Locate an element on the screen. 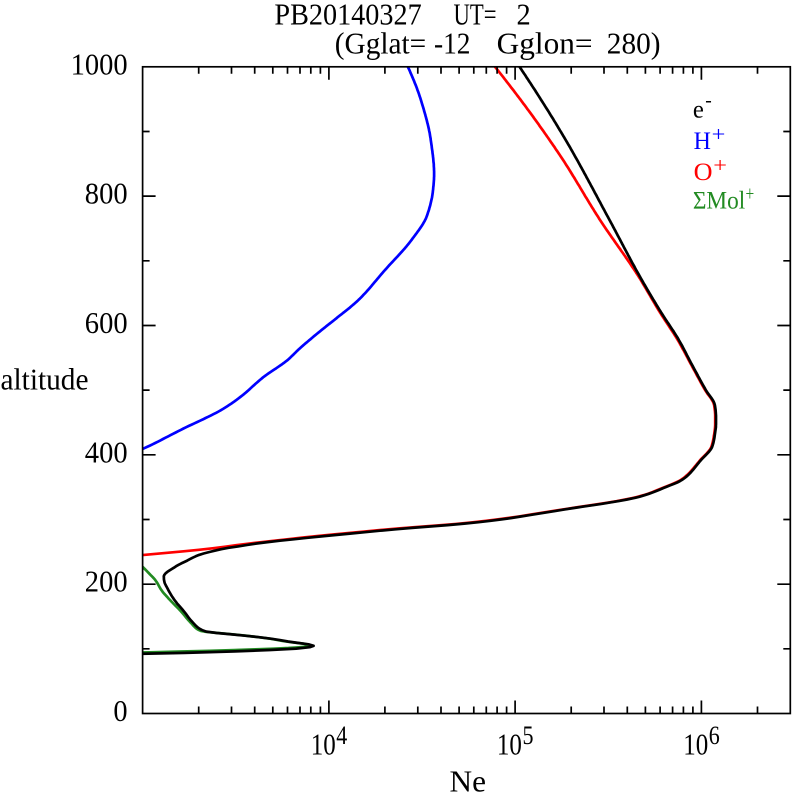  svg-text: 10⁴ is located at coordinates (329, 741).